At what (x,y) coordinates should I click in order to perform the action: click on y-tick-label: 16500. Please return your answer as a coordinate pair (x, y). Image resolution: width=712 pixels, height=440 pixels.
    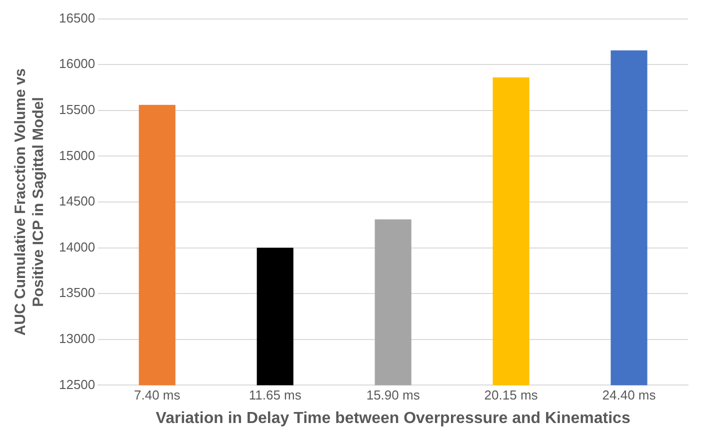
    Looking at the image, I should click on (77, 18).